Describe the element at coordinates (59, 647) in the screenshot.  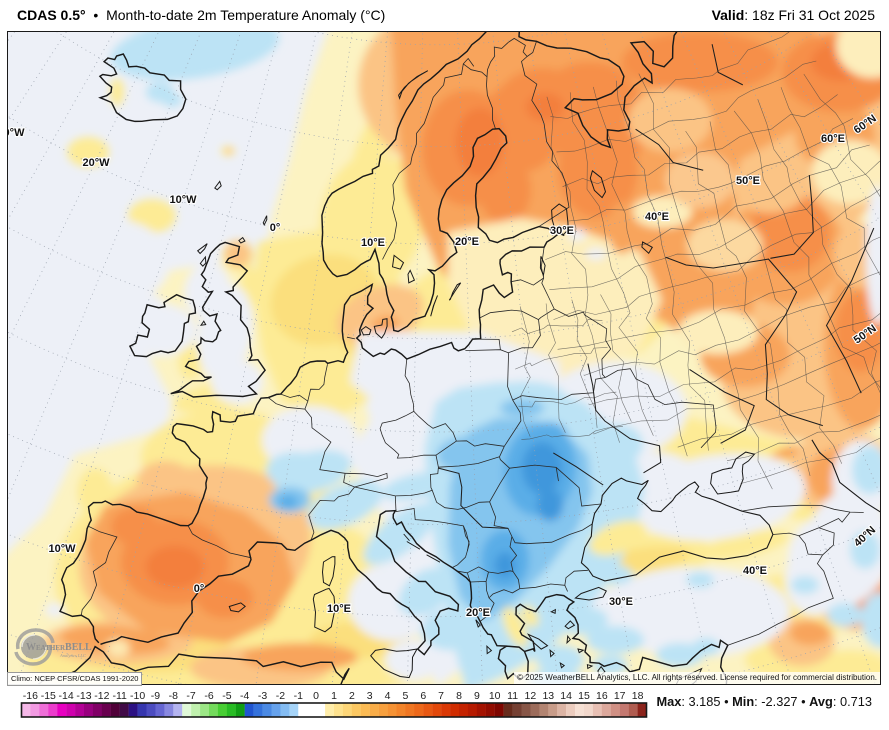
I see `svg-text: WEATHERBELL` at that location.